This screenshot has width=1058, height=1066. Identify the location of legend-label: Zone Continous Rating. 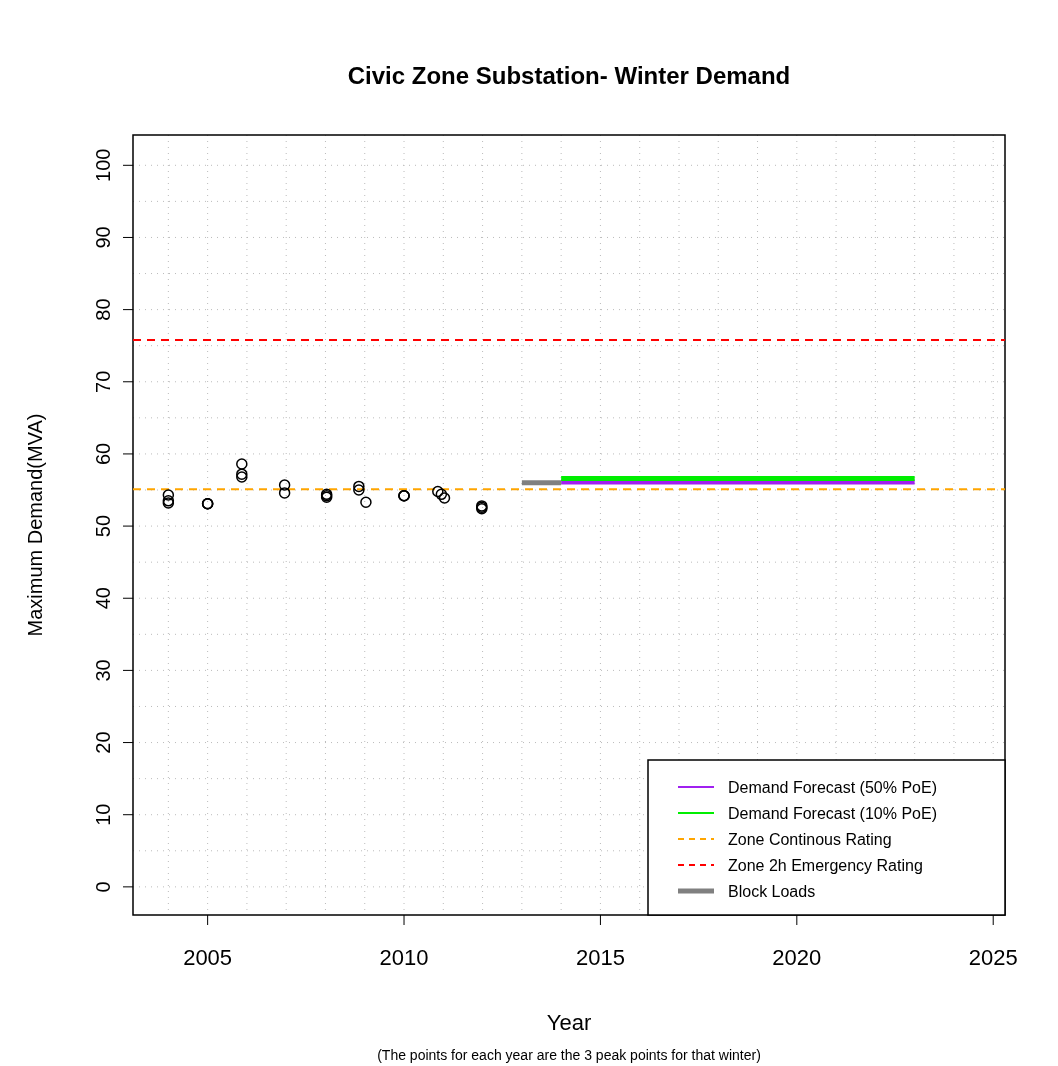
(810, 839).